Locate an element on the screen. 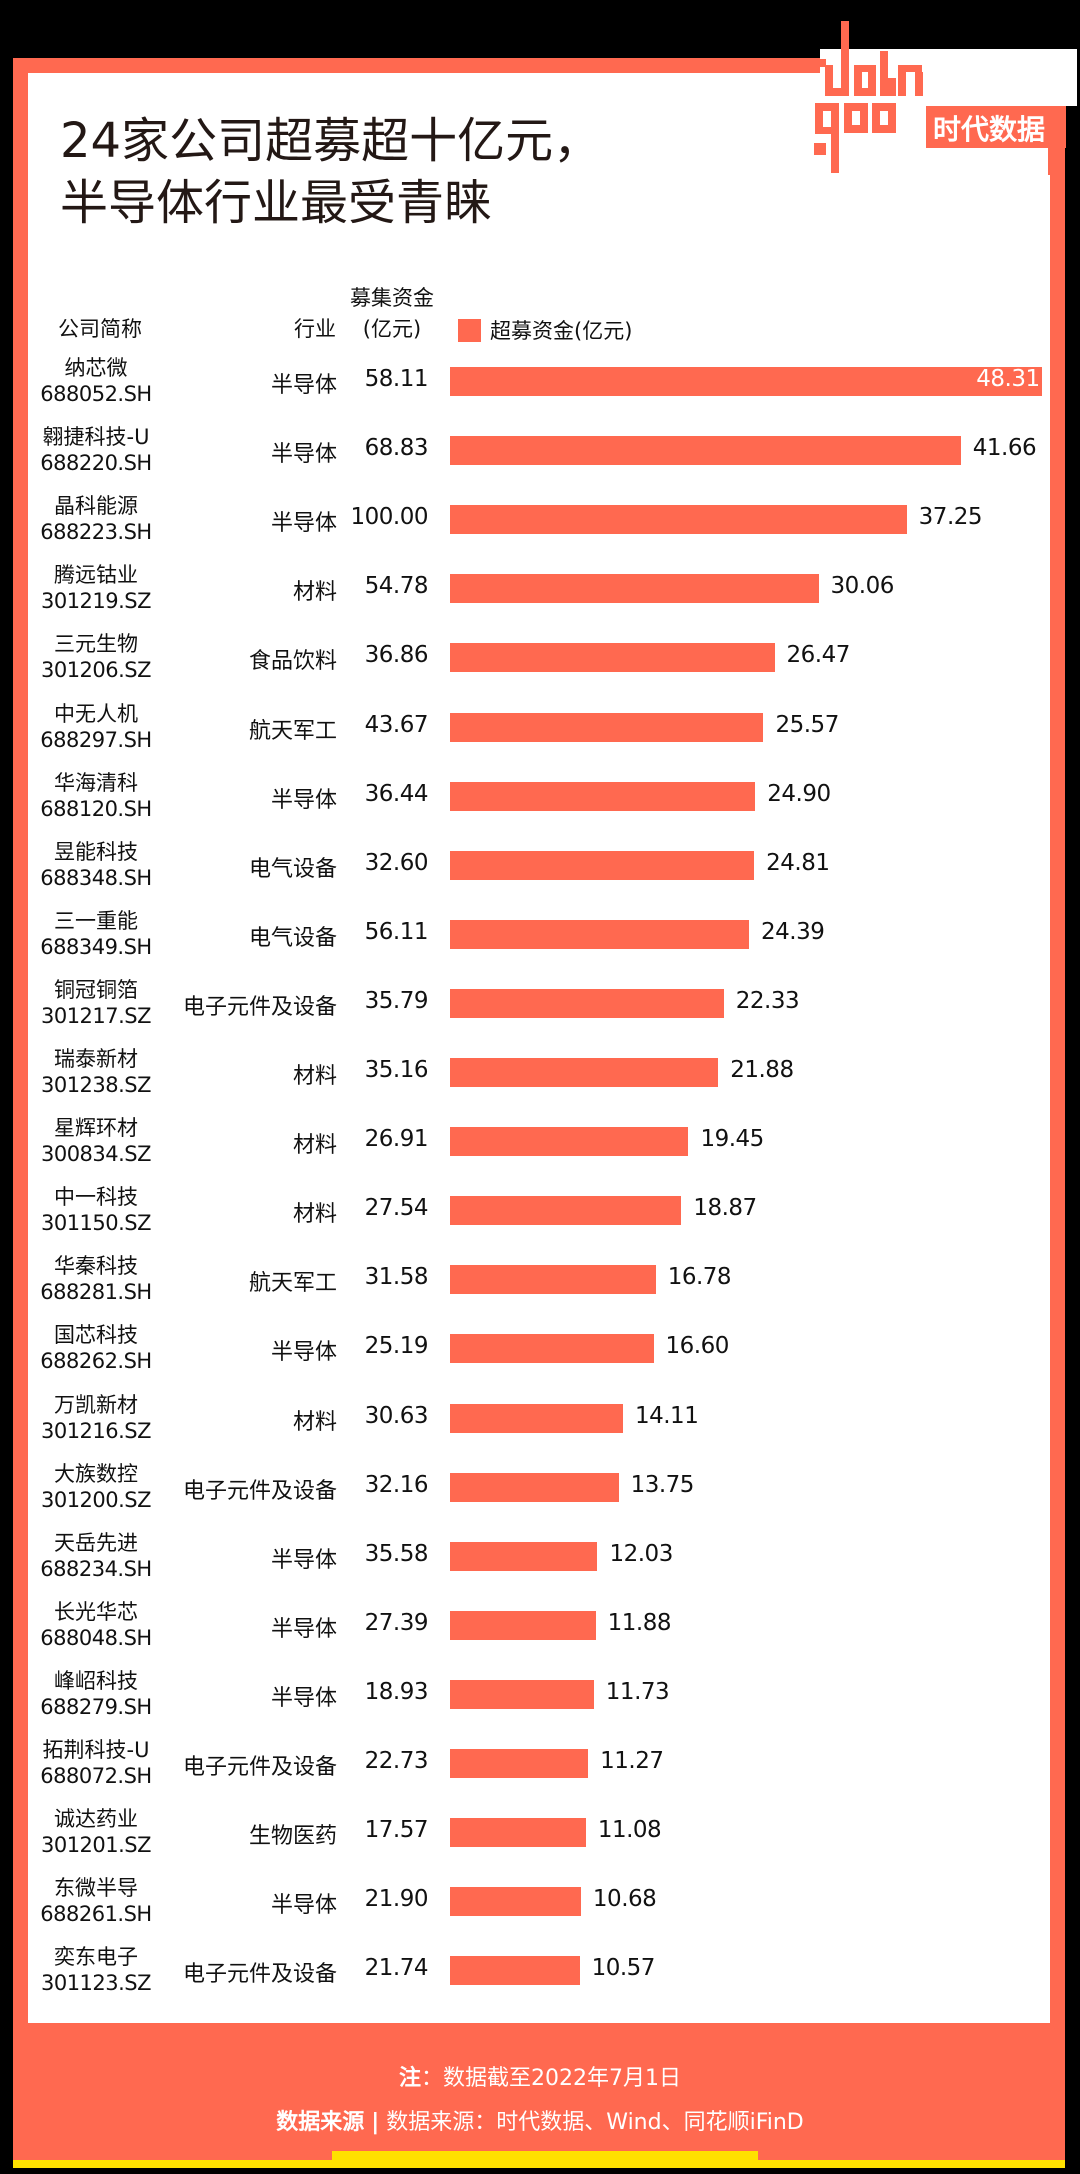  raised-capital-cell: 27.39 is located at coordinates (396, 1622).